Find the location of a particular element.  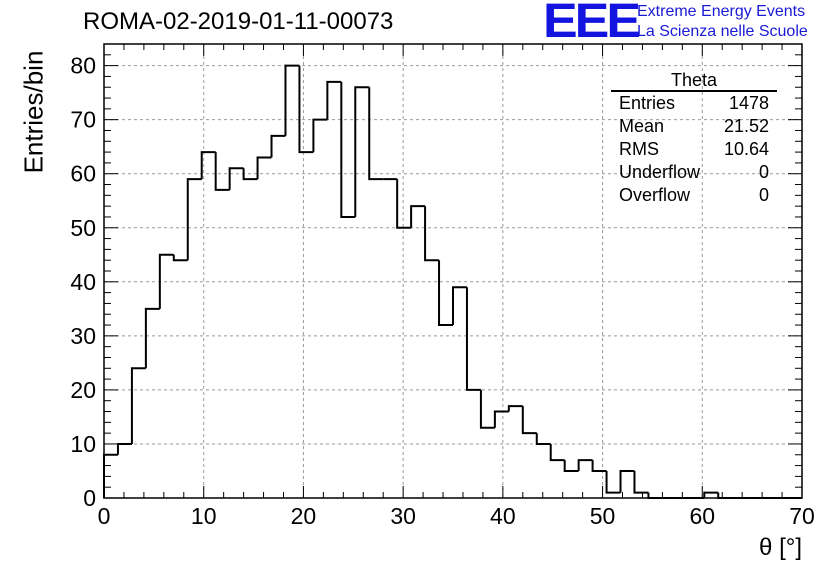

x-tick-label: 70 is located at coordinates (802, 516).